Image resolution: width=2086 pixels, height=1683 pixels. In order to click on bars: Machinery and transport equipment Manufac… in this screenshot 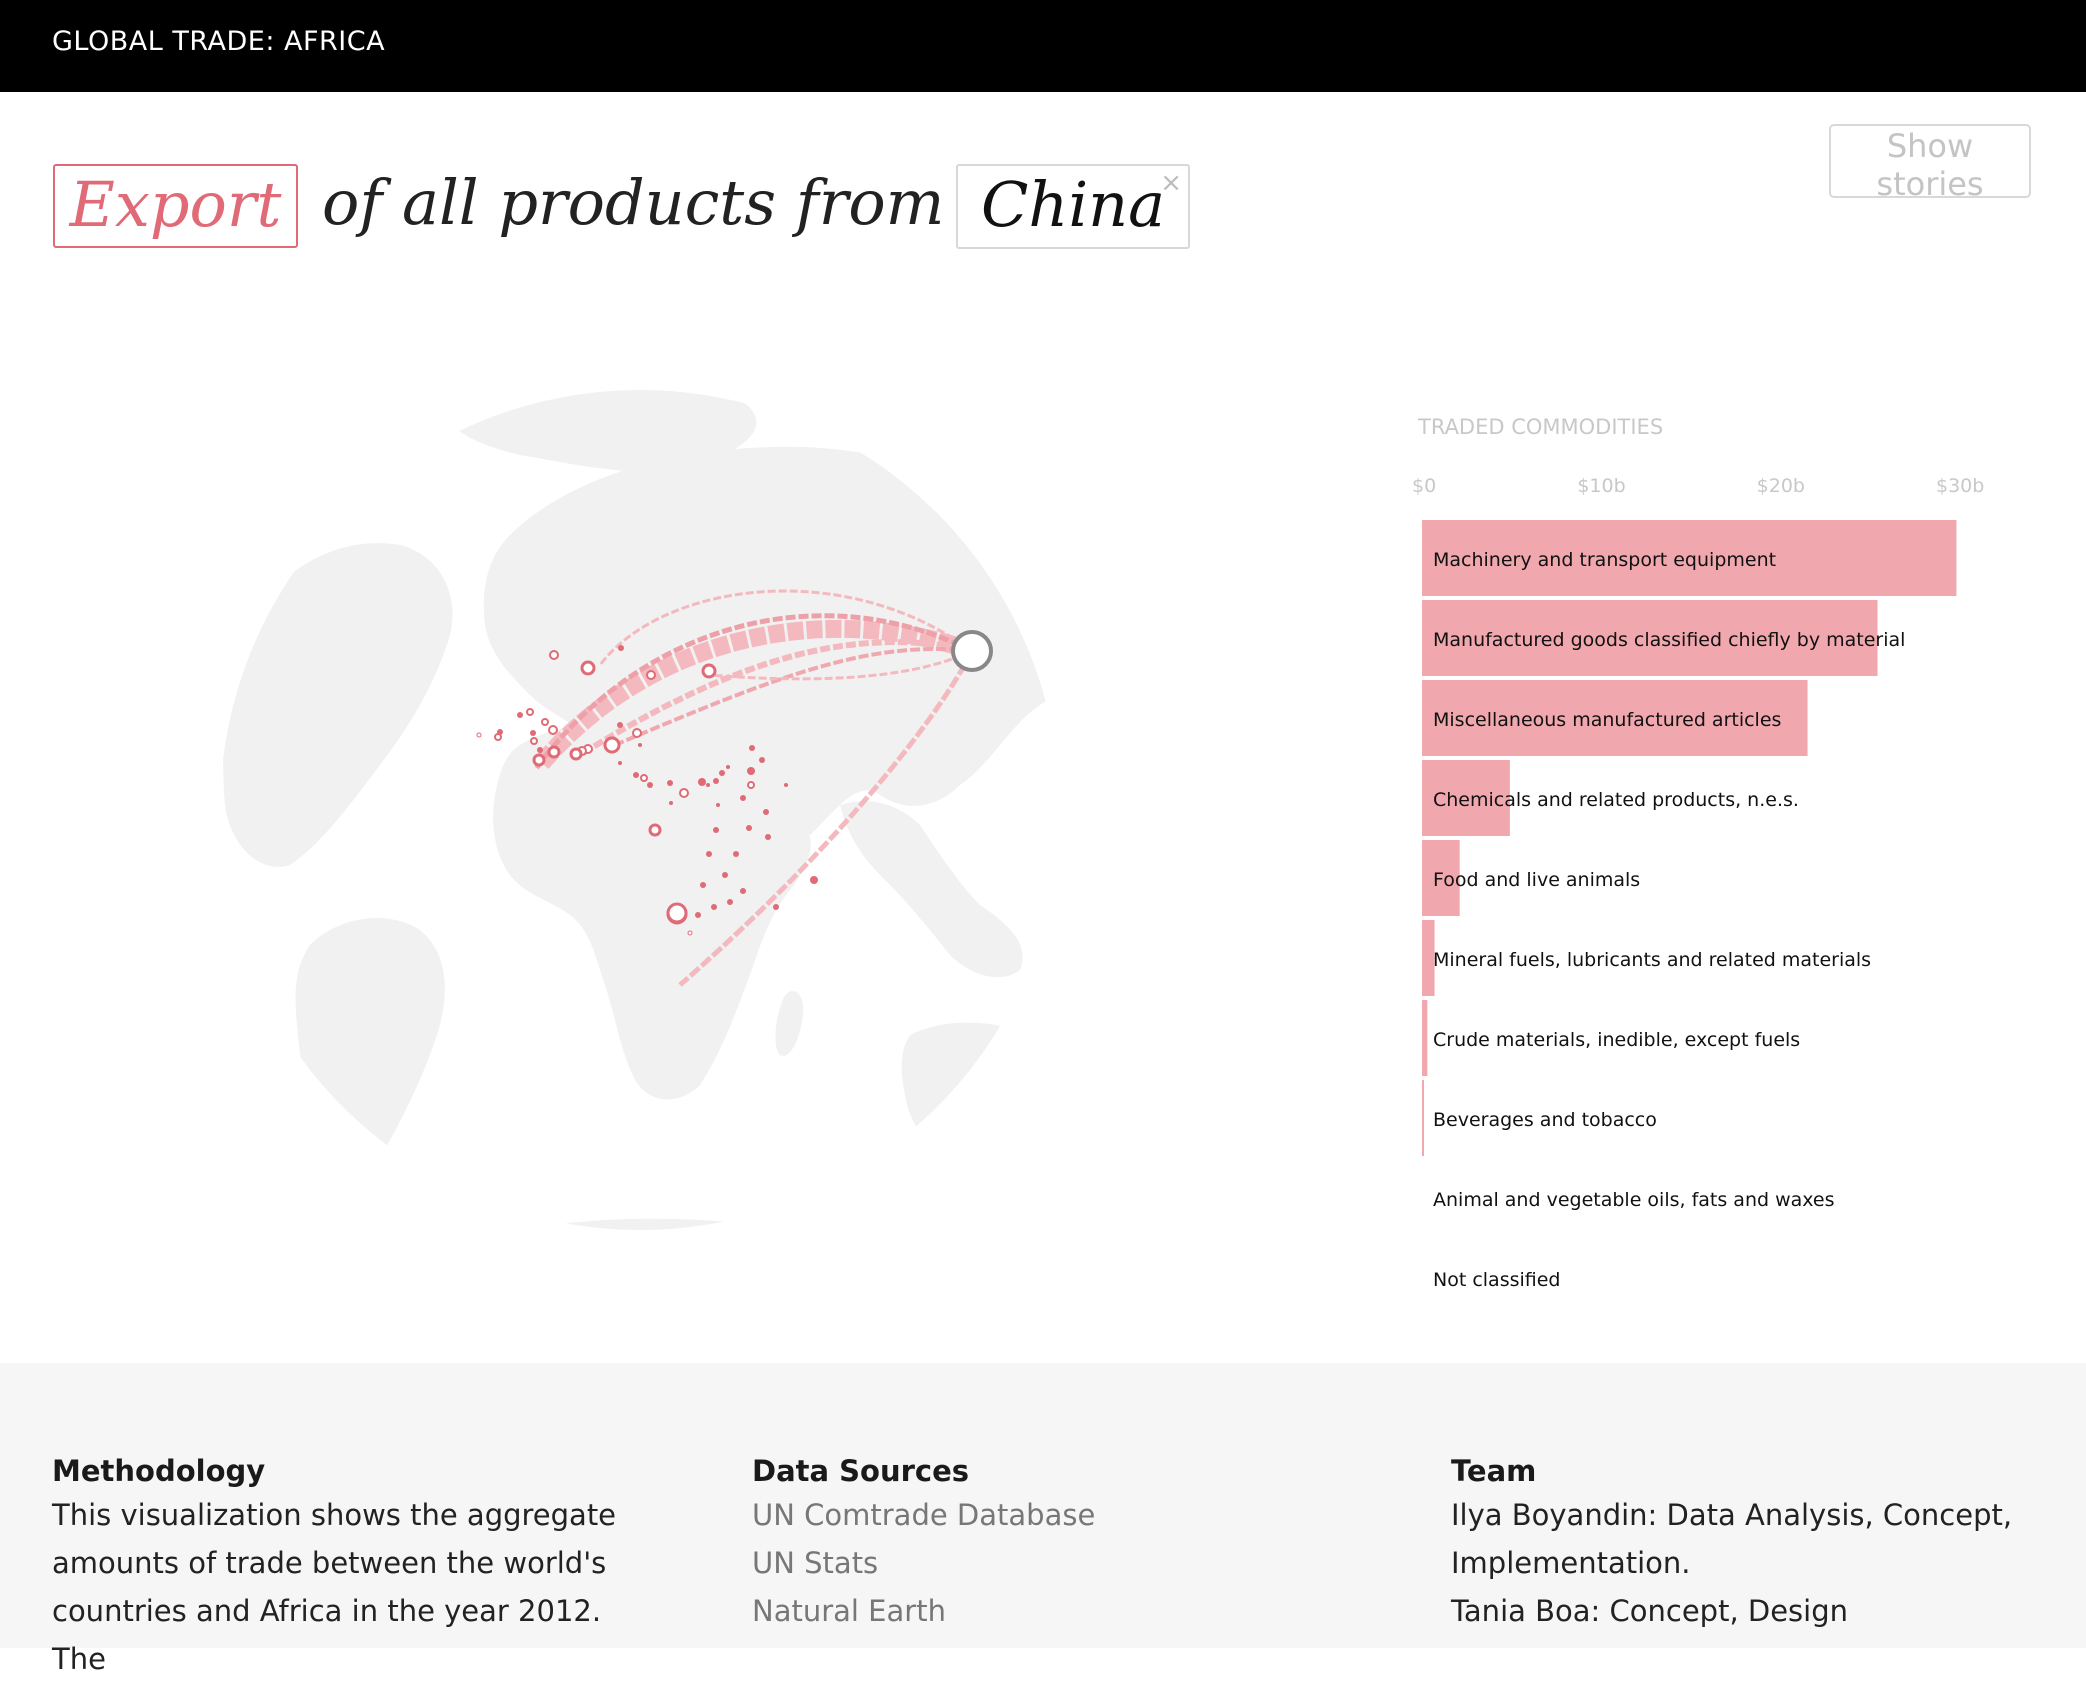, I will do `click(1689, 905)`.